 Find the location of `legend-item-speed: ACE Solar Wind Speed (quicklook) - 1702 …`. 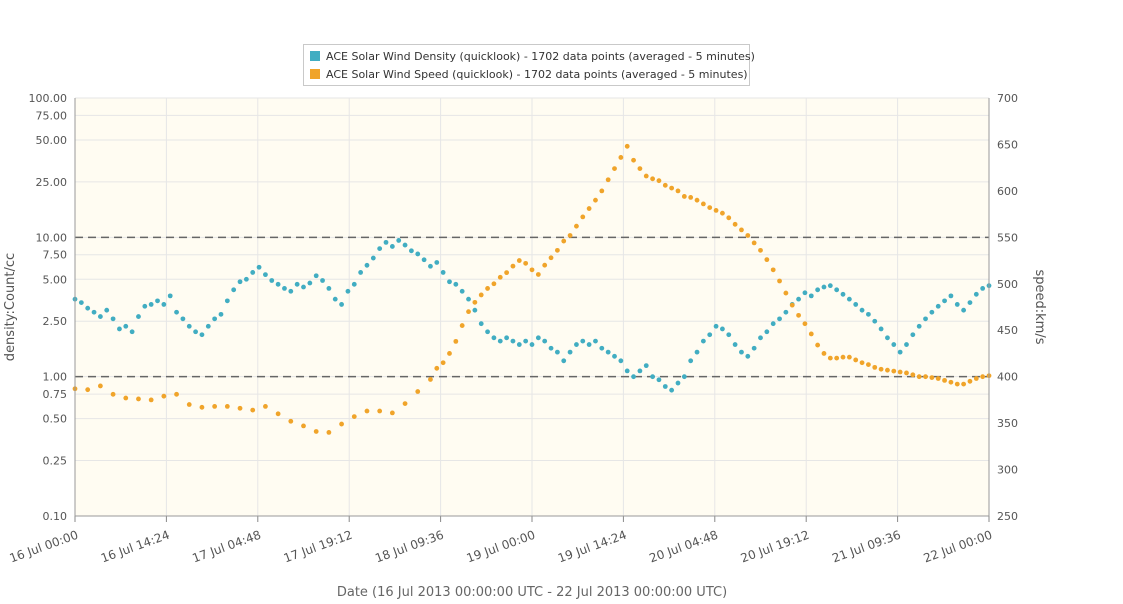

legend-item-speed: ACE Solar Wind Speed (quicklook) - 1702 … is located at coordinates (529, 75).